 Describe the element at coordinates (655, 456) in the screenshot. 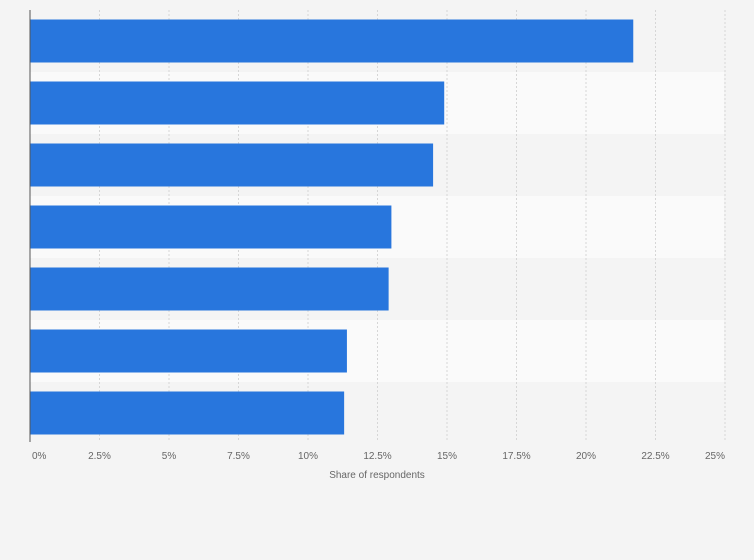

I see `x-tick-label: 22.5%` at that location.